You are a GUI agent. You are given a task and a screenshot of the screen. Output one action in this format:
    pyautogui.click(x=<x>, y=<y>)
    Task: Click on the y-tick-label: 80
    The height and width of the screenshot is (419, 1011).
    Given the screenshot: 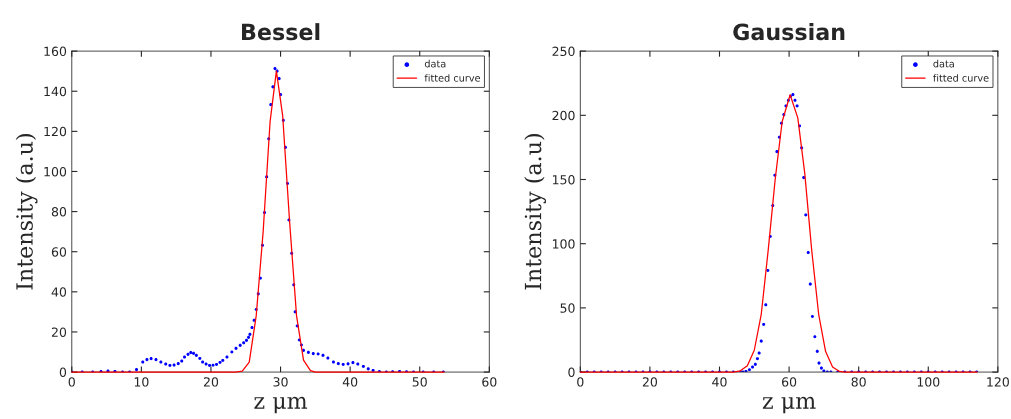 What is the action you would take?
    pyautogui.click(x=59, y=212)
    